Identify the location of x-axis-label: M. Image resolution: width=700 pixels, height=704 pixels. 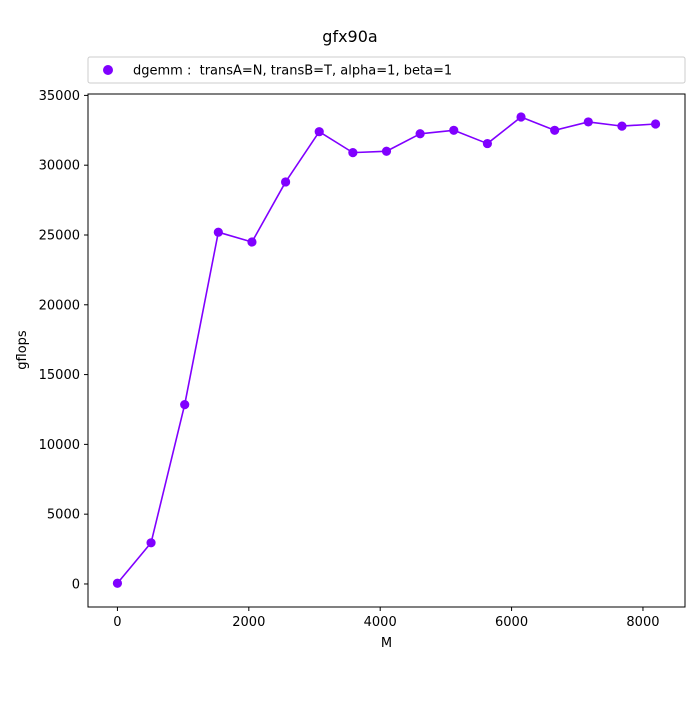
(386, 643).